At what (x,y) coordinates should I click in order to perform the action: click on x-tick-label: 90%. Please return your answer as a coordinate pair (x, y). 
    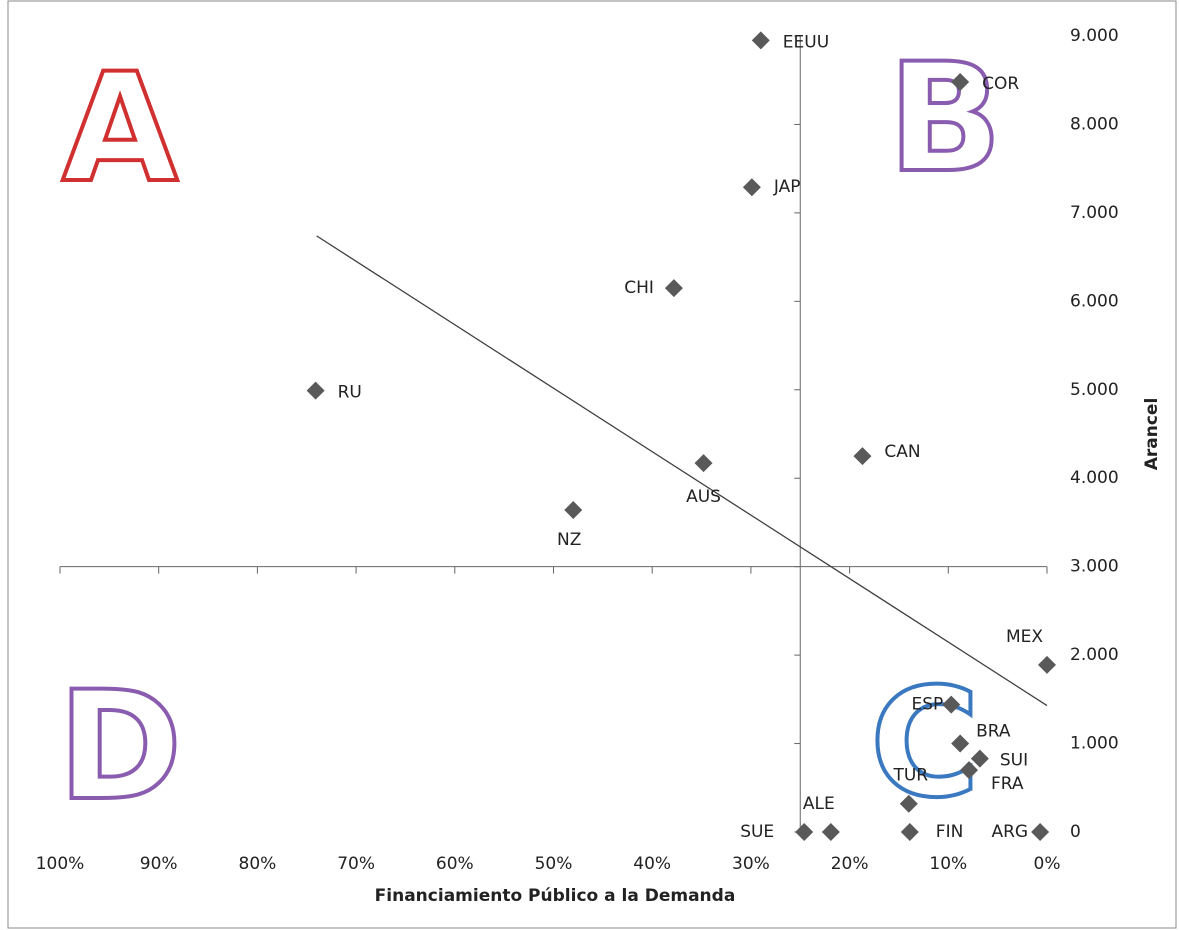
    Looking at the image, I should click on (159, 864).